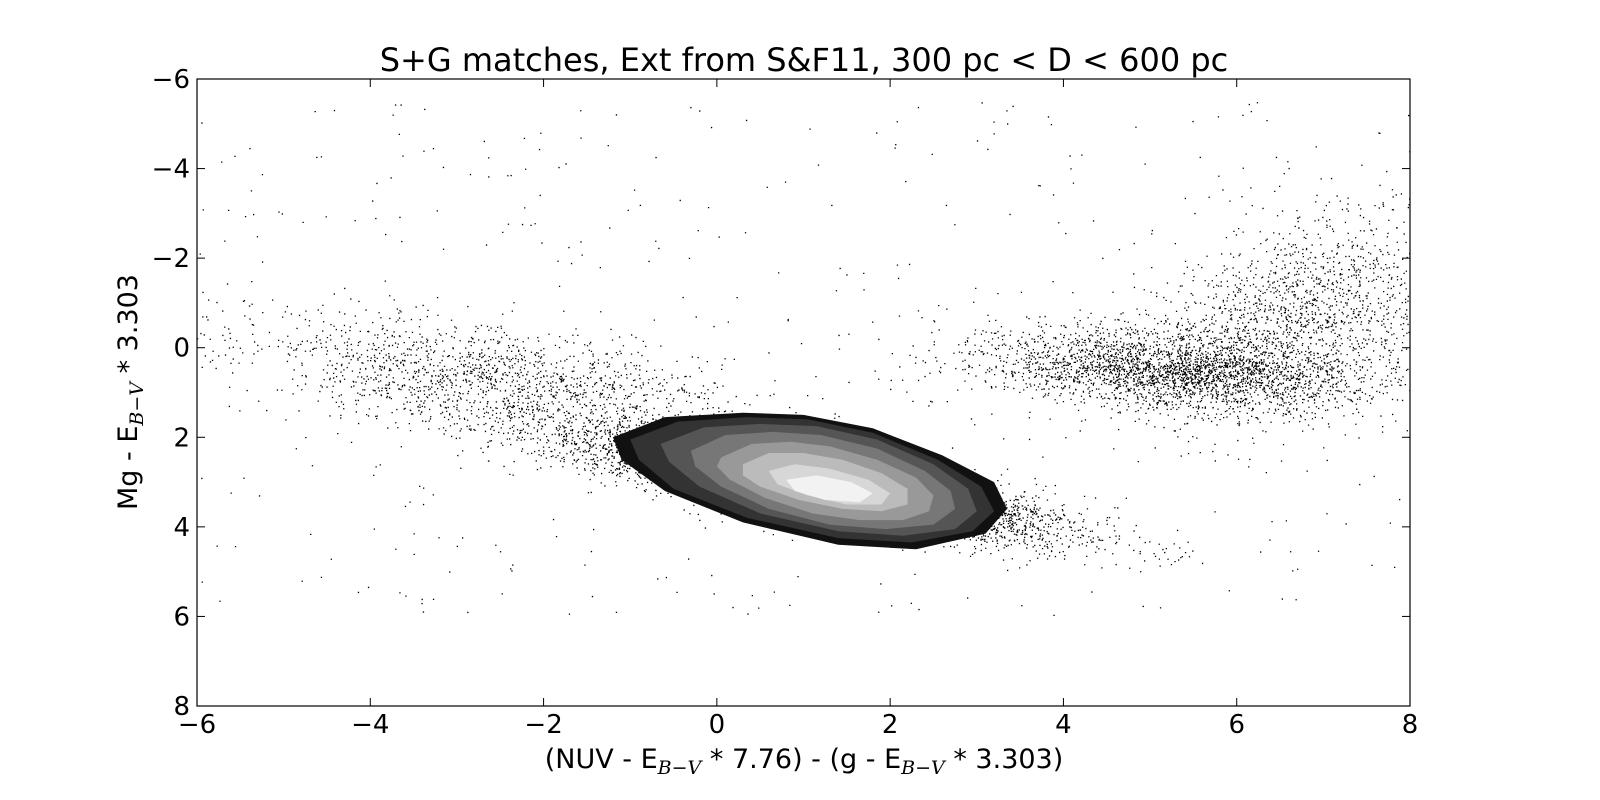  Describe the element at coordinates (128, 468) in the screenshot. I see `y-axis-label-part-1: Mg - E` at that location.